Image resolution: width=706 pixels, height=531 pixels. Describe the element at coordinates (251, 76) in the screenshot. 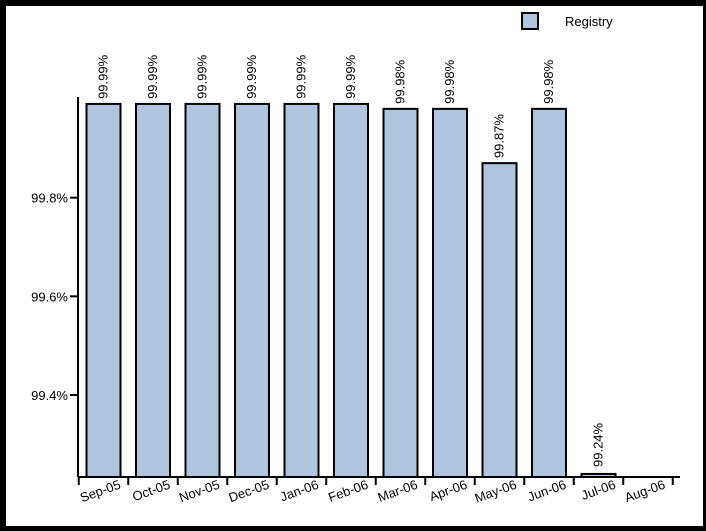

I see `data-label-dec-05: 99.99%` at that location.